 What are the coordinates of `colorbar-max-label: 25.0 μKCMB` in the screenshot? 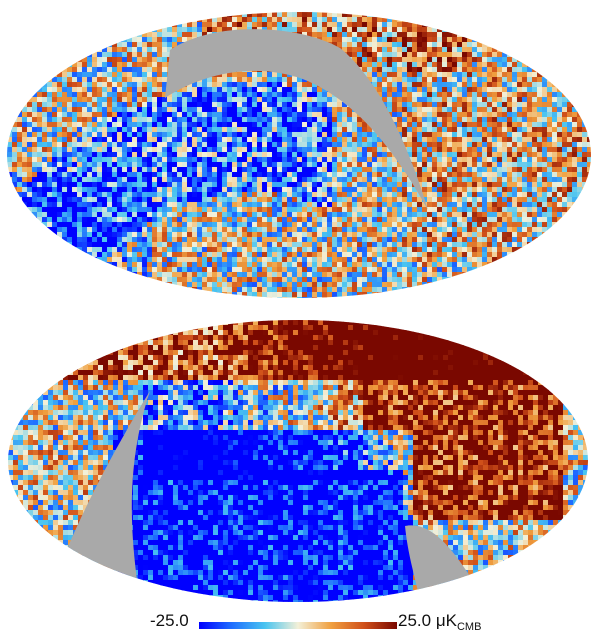 It's located at (440, 622).